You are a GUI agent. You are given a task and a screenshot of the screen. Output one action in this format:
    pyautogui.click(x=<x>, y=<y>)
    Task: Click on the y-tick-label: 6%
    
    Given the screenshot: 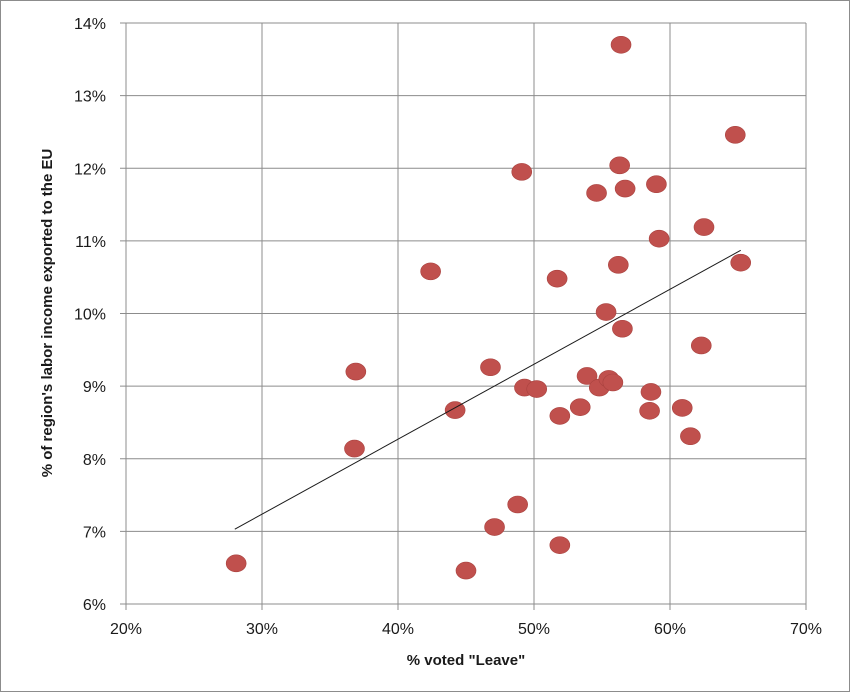 What is the action you would take?
    pyautogui.click(x=94, y=605)
    